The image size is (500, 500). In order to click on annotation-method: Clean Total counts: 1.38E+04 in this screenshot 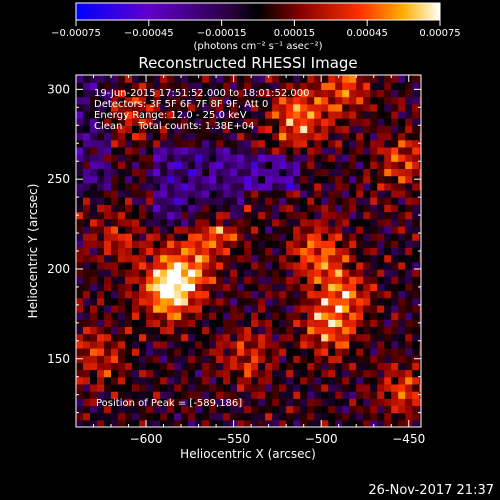, I will do `click(174, 126)`.